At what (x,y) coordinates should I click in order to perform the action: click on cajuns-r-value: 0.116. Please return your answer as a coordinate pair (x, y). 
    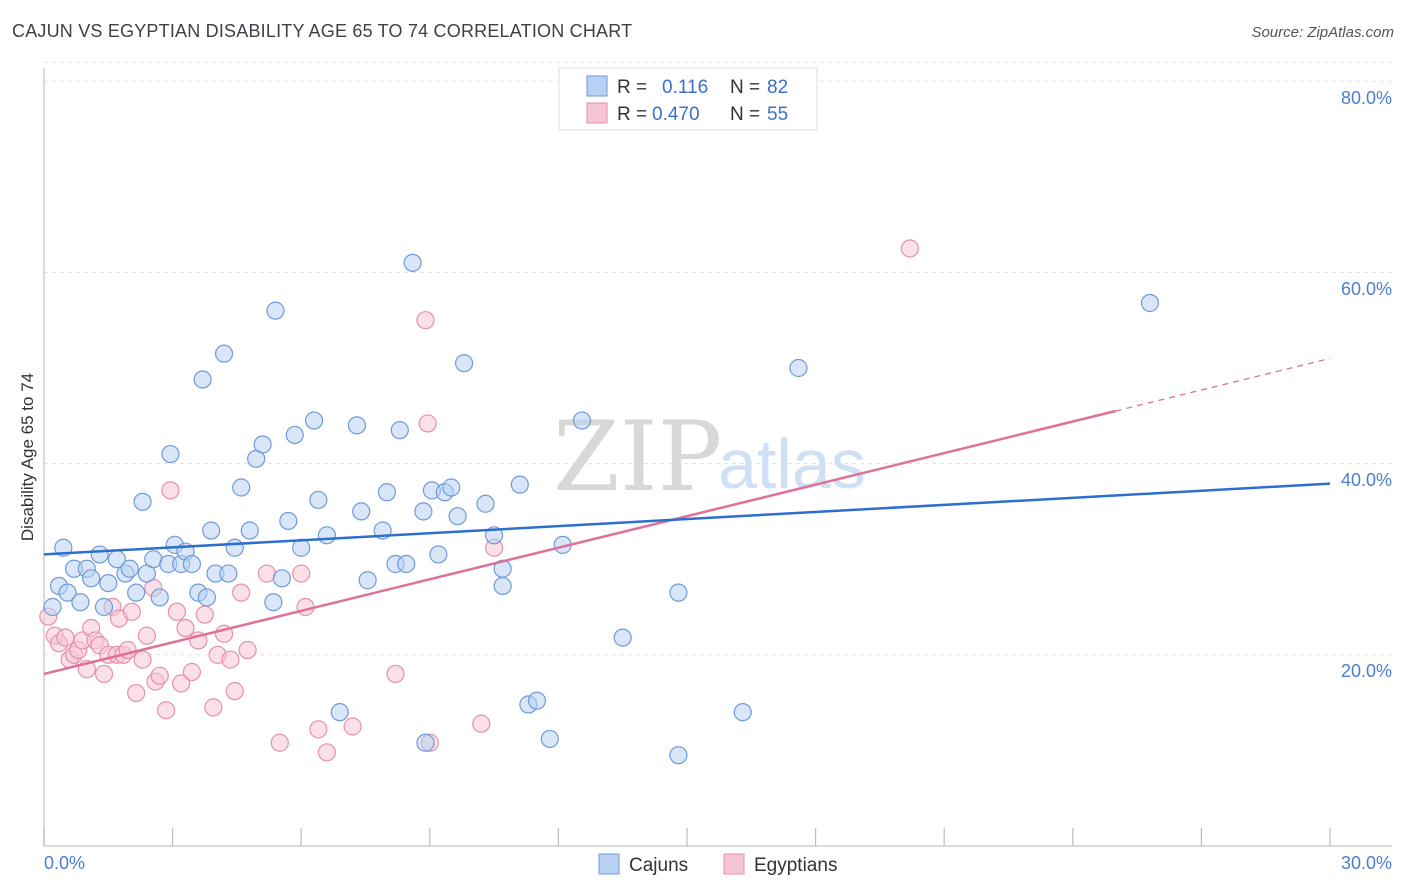
    Looking at the image, I should click on (685, 87).